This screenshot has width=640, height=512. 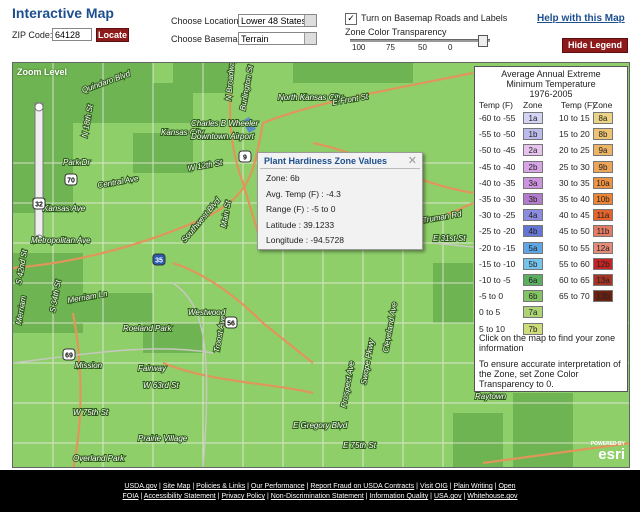 What do you see at coordinates (603, 150) in the screenshot?
I see `zone-swatch: 9a` at bounding box center [603, 150].